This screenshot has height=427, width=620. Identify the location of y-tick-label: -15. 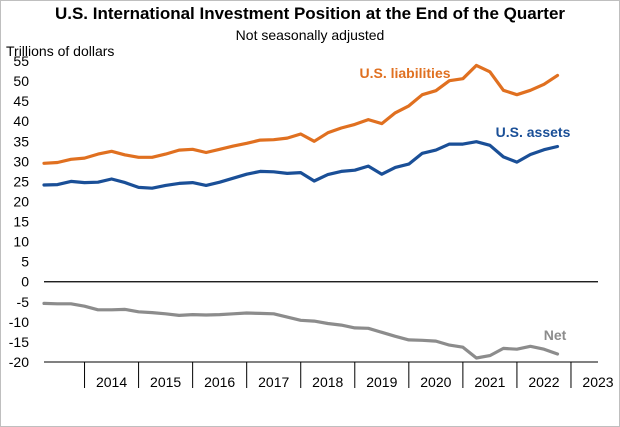
(19, 342).